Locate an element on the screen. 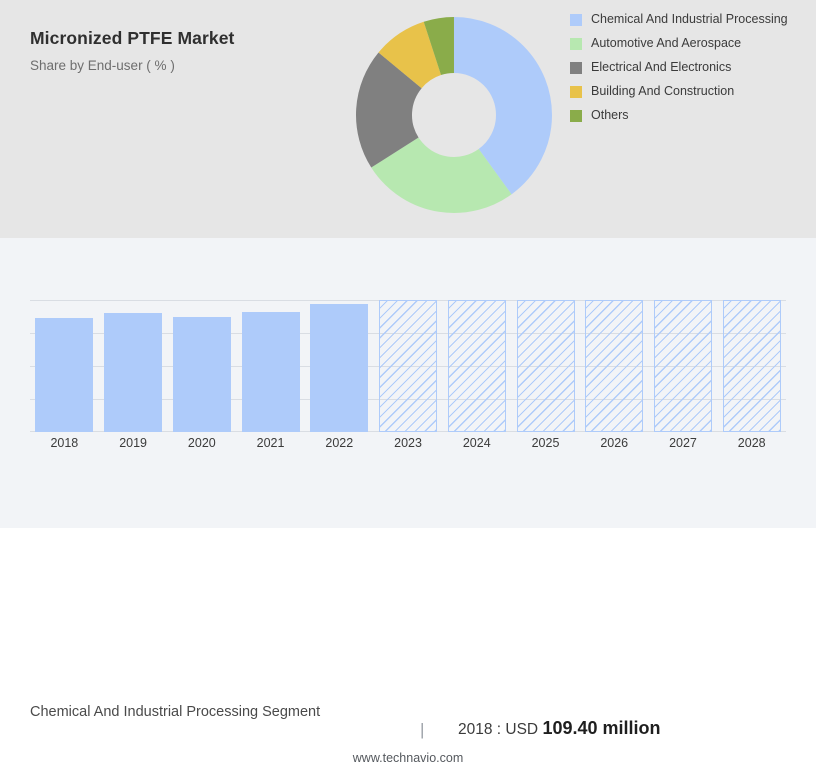 This screenshot has height=766, width=816. bar-slot-2023 is located at coordinates (408, 366).